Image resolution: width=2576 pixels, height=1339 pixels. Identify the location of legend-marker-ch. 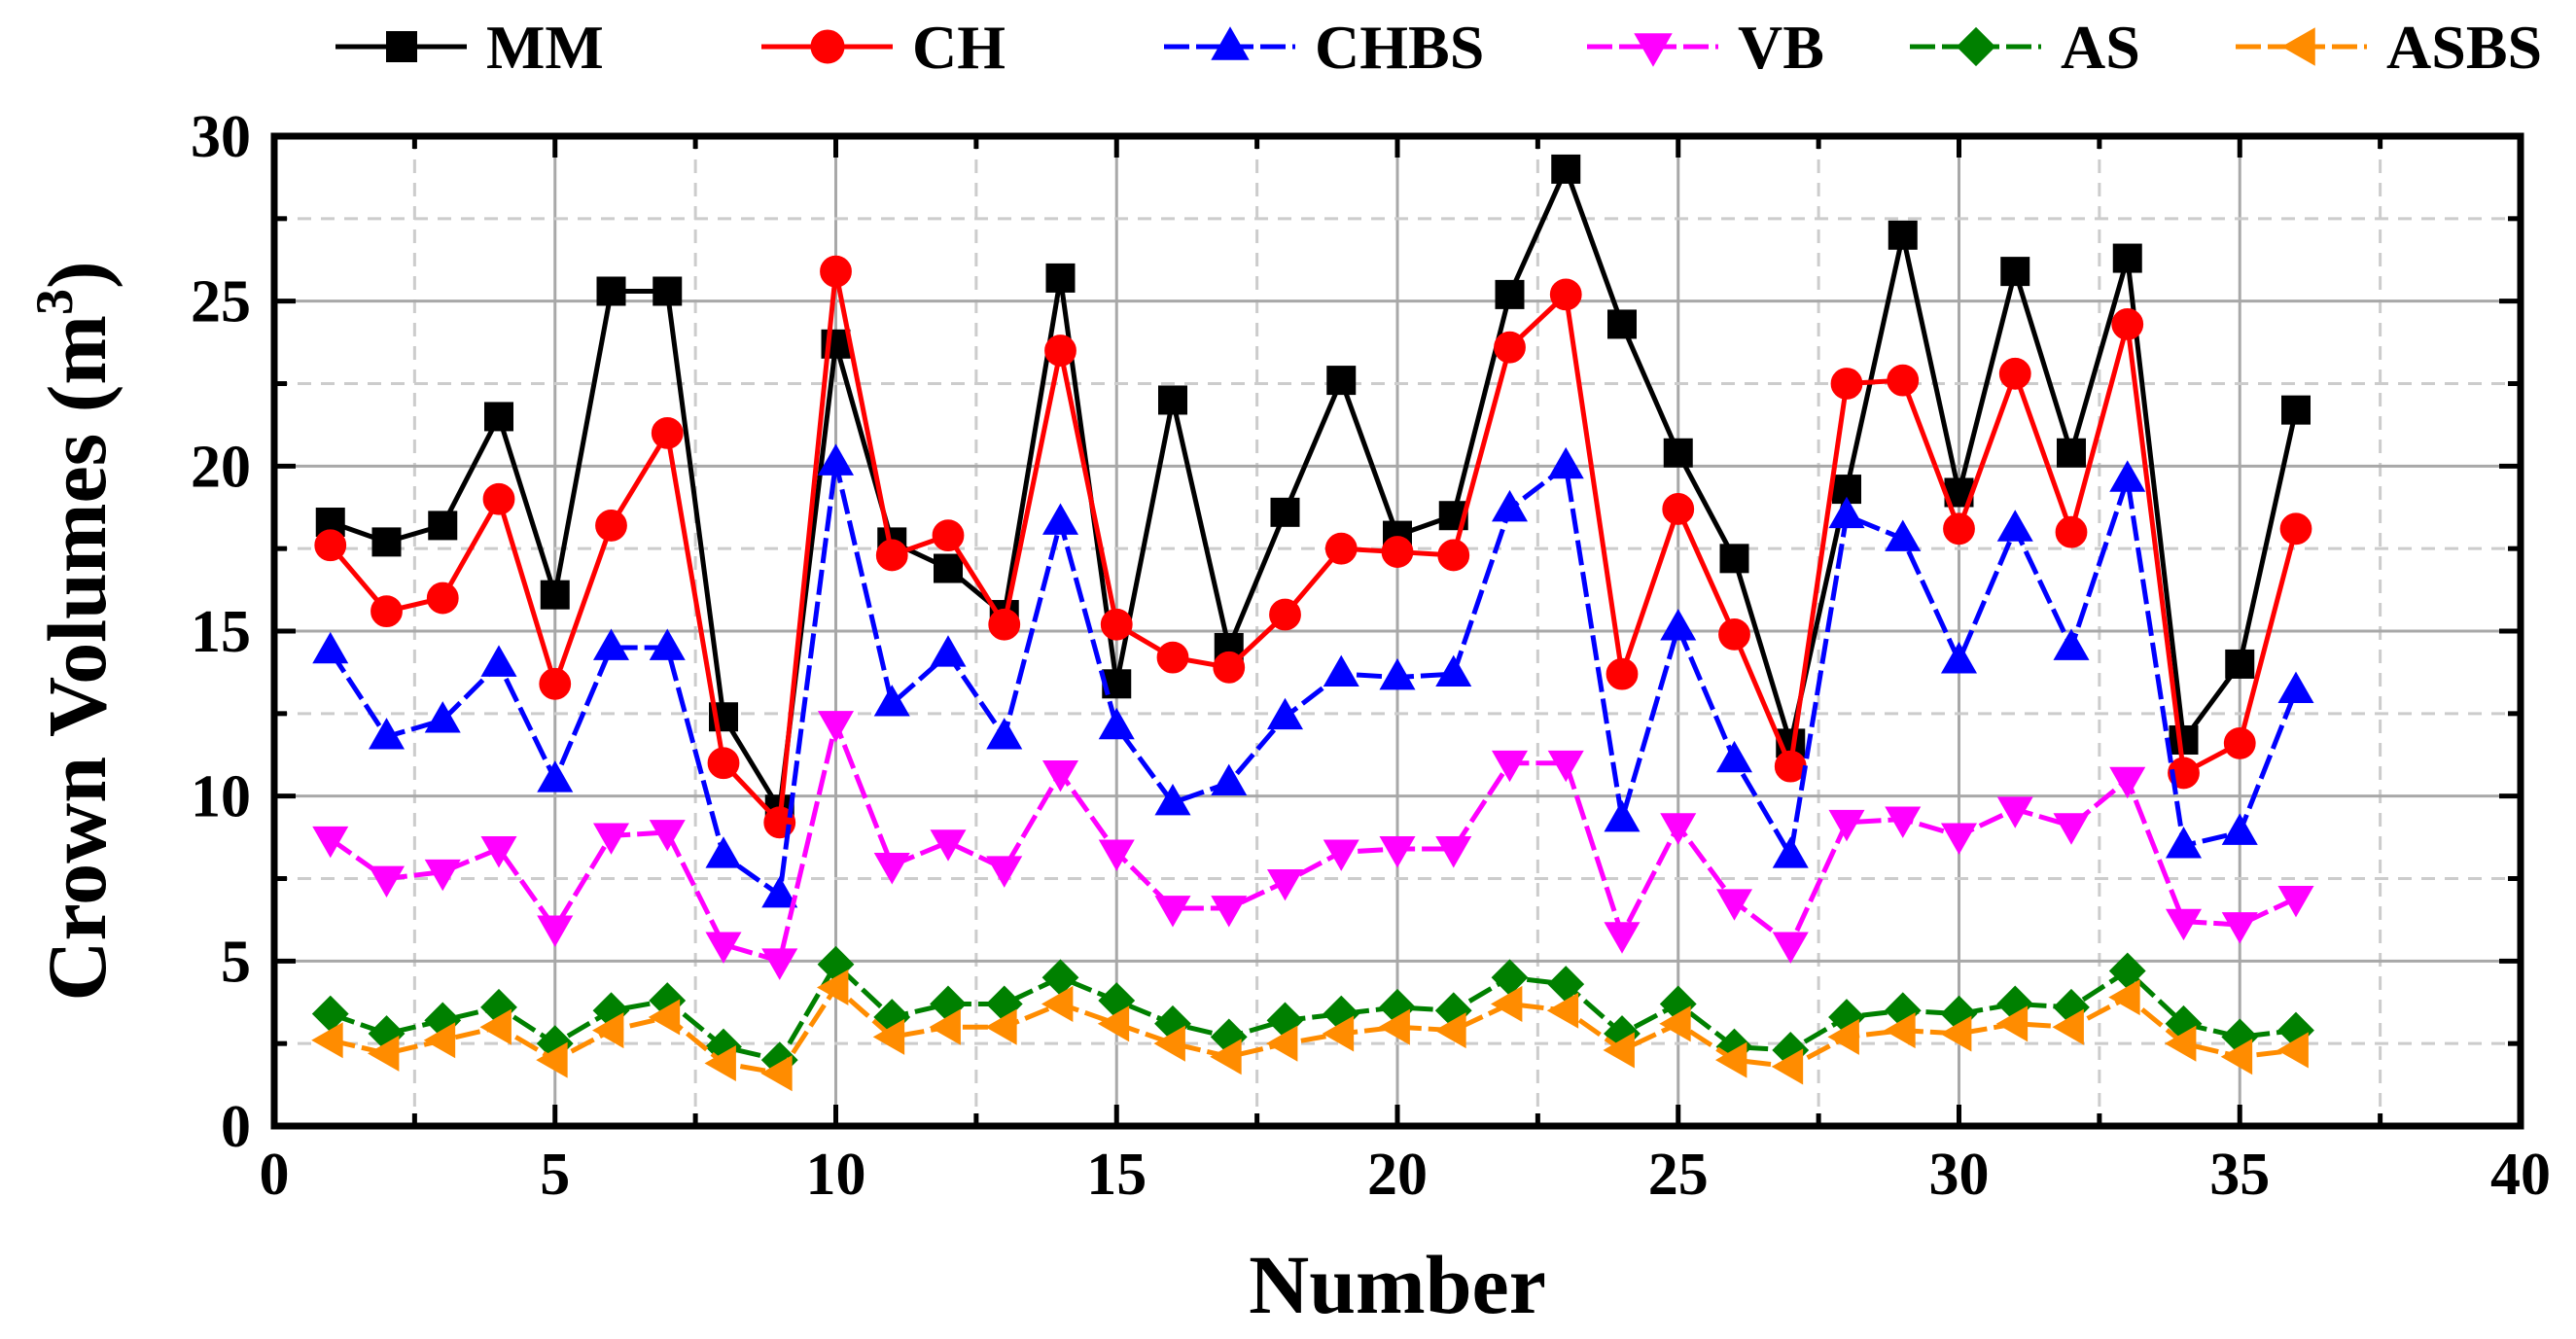
(828, 46).